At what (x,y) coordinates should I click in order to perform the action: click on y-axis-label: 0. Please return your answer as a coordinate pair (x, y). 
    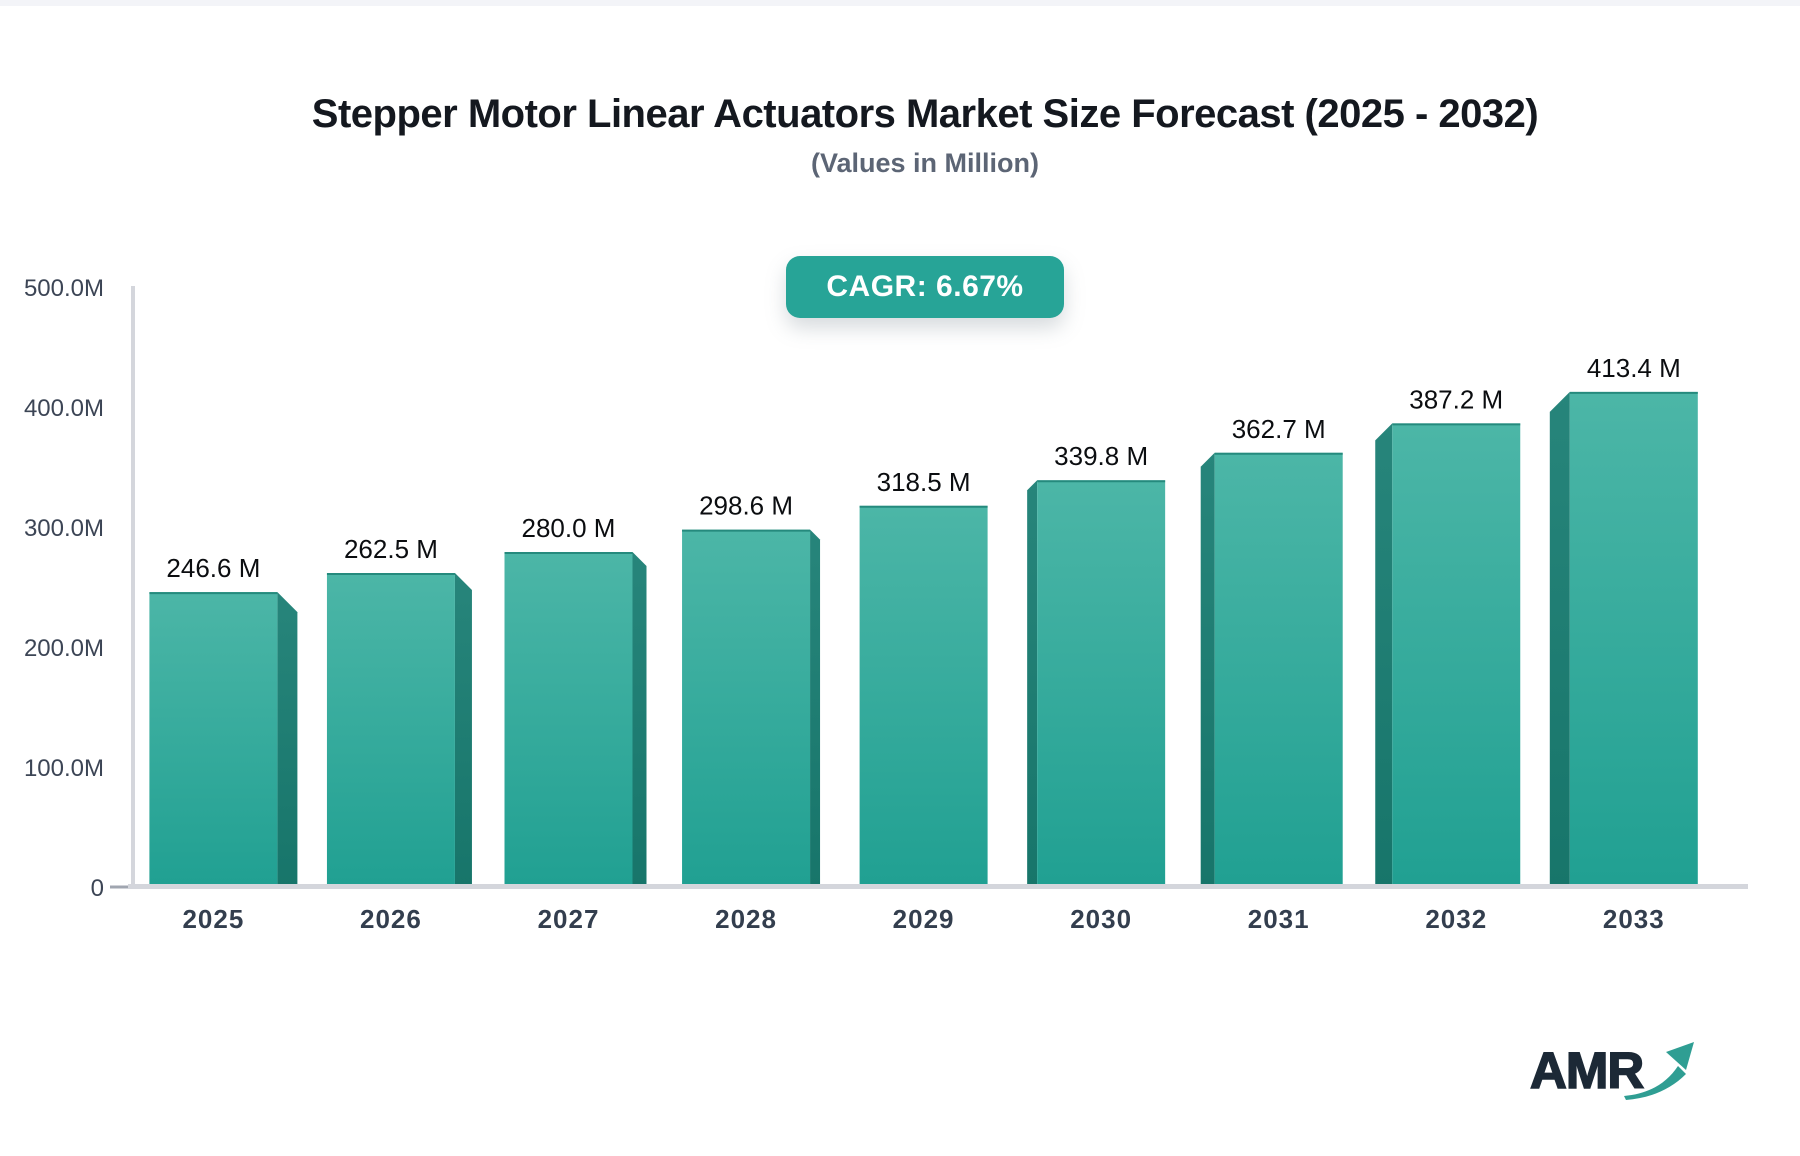
    Looking at the image, I should click on (97, 888).